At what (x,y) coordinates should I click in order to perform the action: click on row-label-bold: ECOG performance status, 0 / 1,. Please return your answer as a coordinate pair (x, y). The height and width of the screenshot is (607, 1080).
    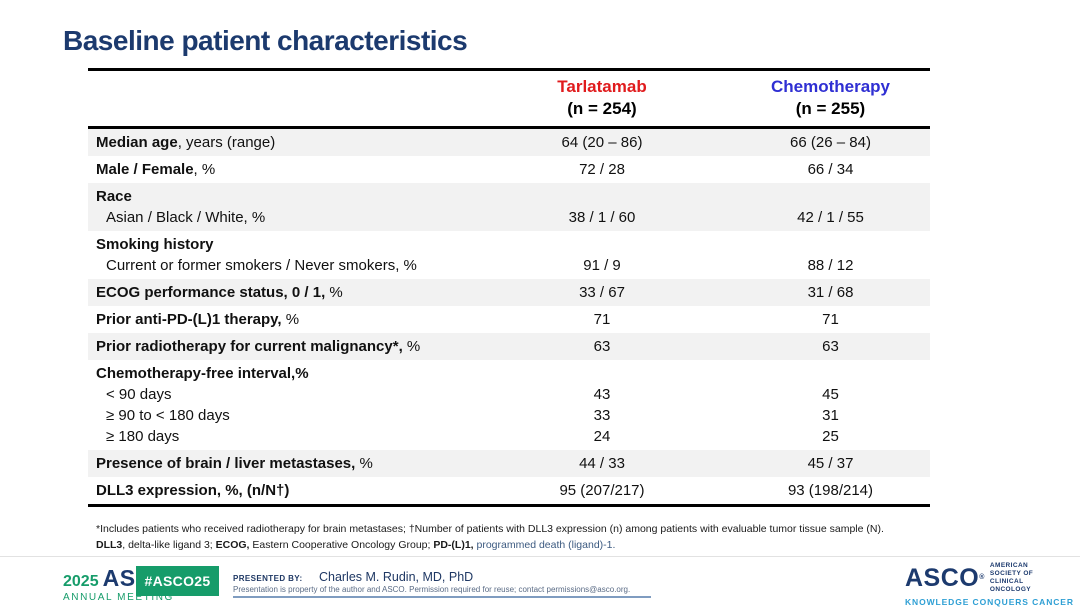
    Looking at the image, I should click on (211, 292).